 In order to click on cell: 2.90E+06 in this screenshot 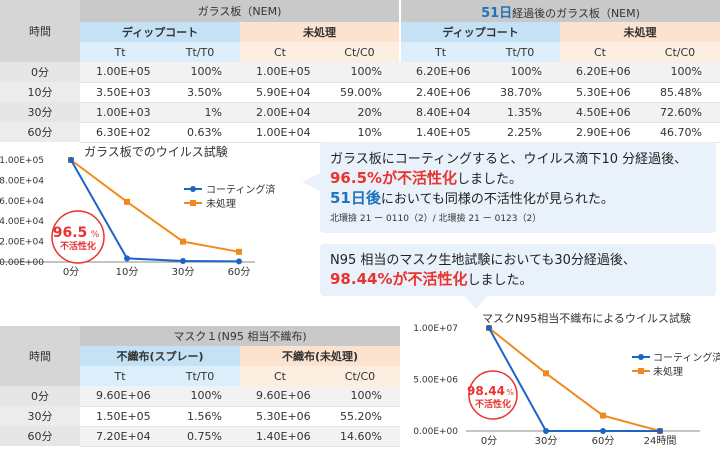, I will do `click(600, 132)`.